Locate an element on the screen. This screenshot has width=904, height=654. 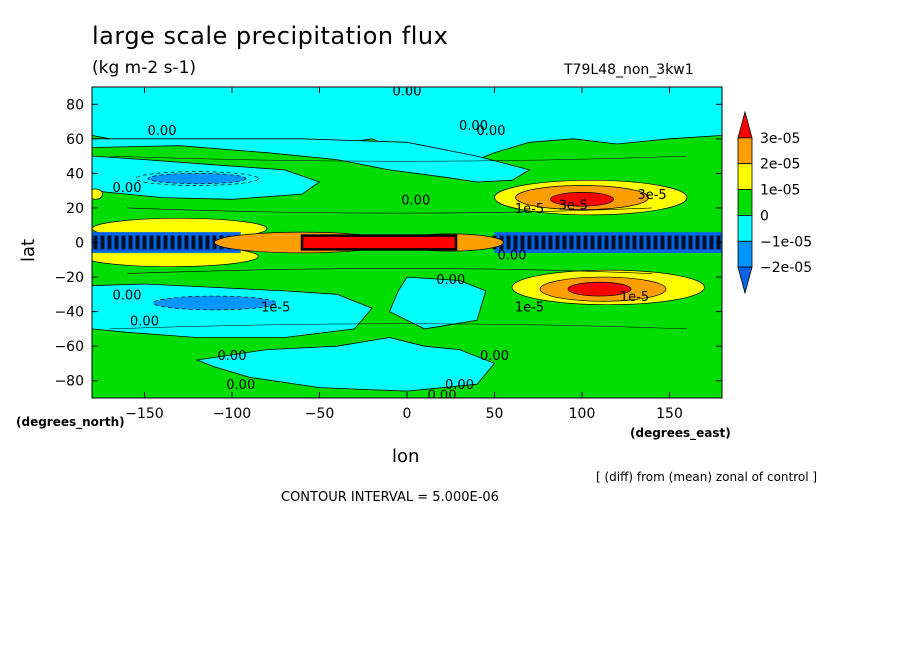
y-tick-label: 80 is located at coordinates (75, 105).